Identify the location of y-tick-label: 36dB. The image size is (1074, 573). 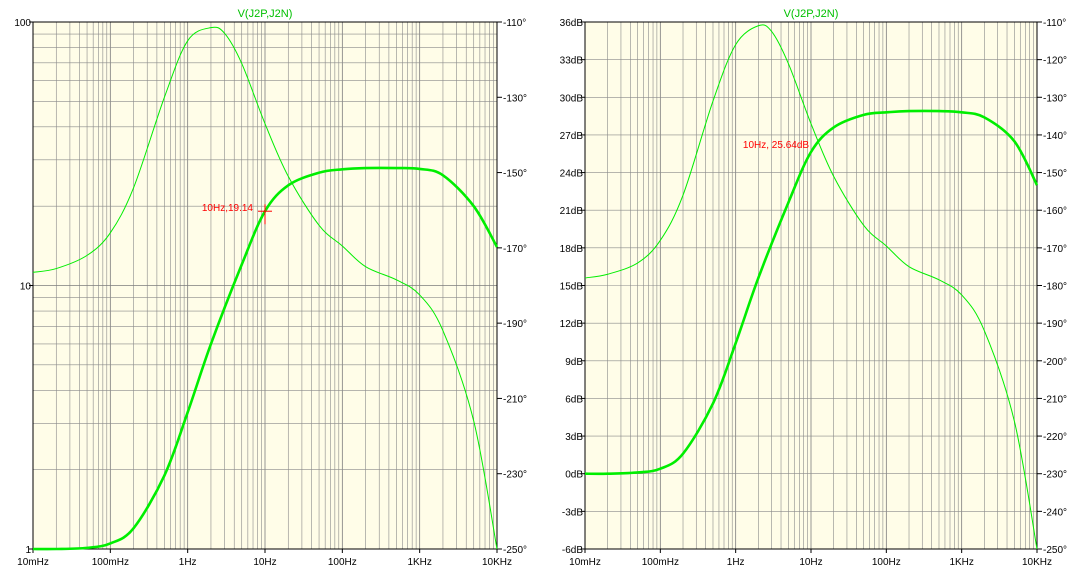
(572, 23).